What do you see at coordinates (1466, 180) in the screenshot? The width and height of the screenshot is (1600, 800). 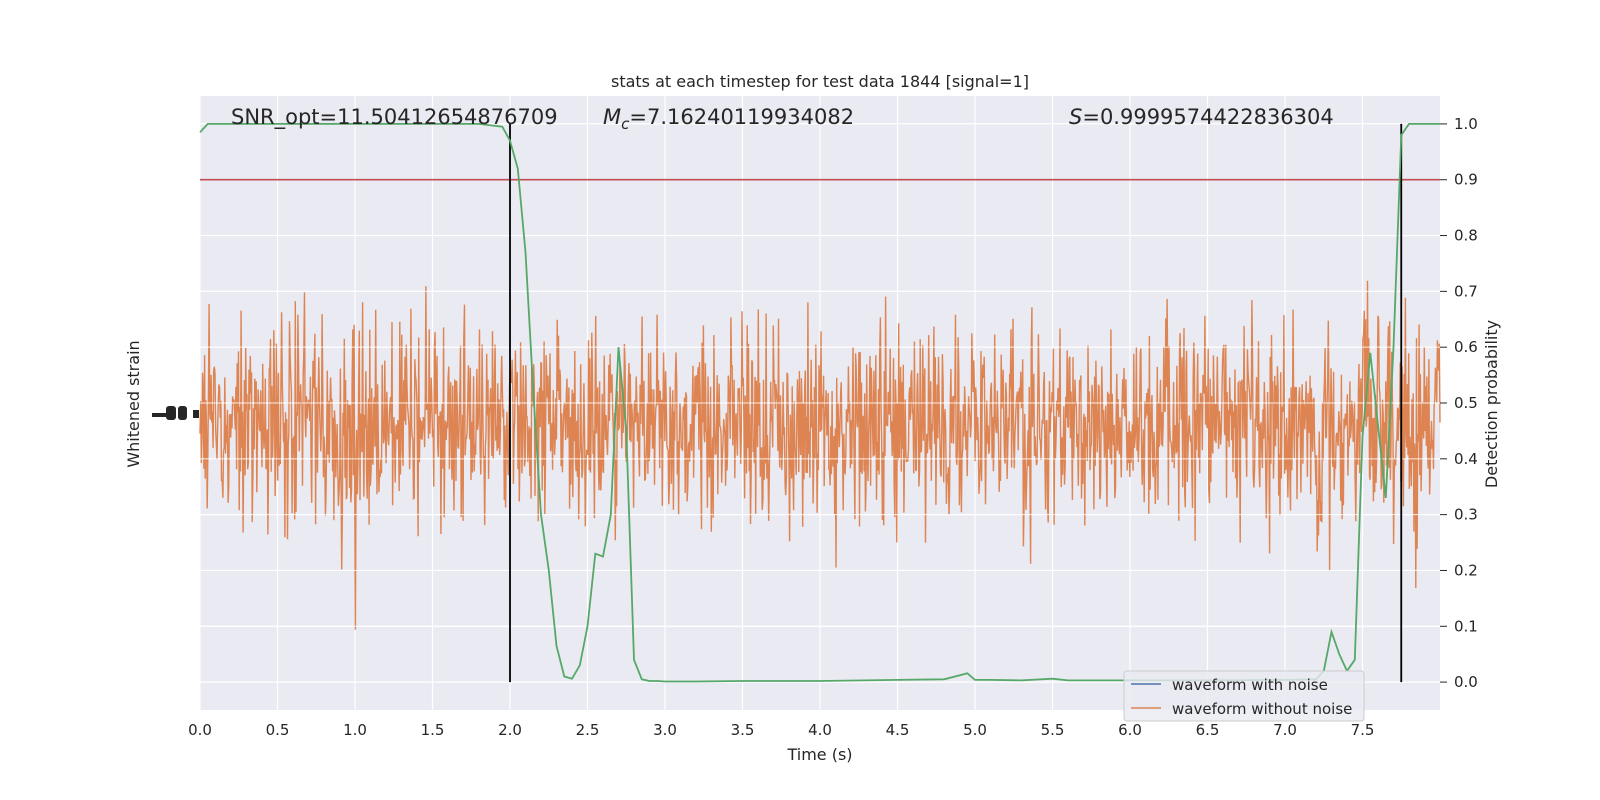 I see `y-tick-label: 0.9` at bounding box center [1466, 180].